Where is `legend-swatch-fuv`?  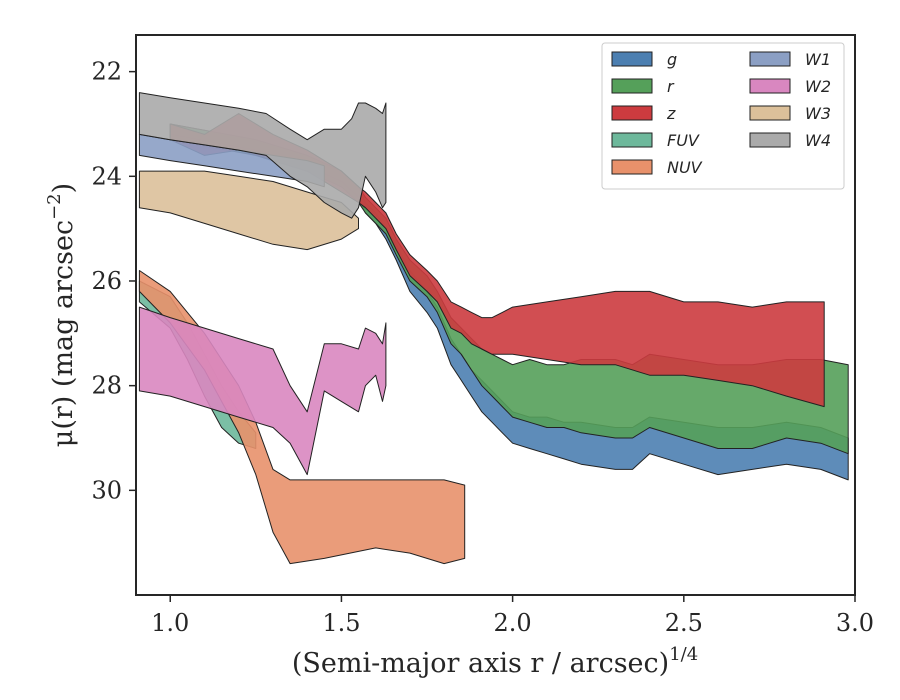 legend-swatch-fuv is located at coordinates (632, 140).